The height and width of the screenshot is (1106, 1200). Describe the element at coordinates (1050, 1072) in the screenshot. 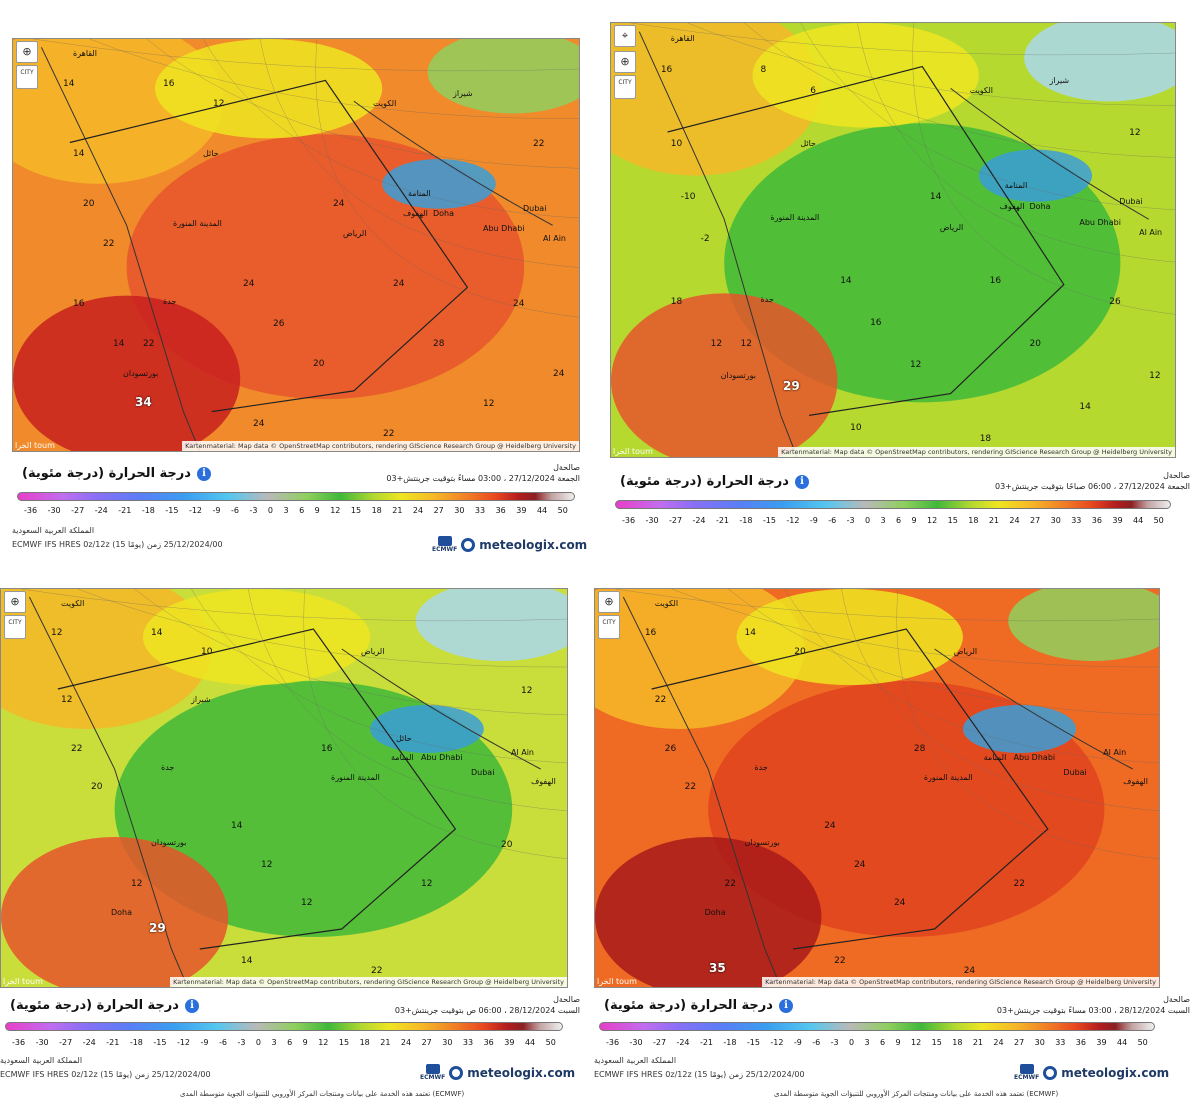

I see `meteologix-logo-icon` at that location.